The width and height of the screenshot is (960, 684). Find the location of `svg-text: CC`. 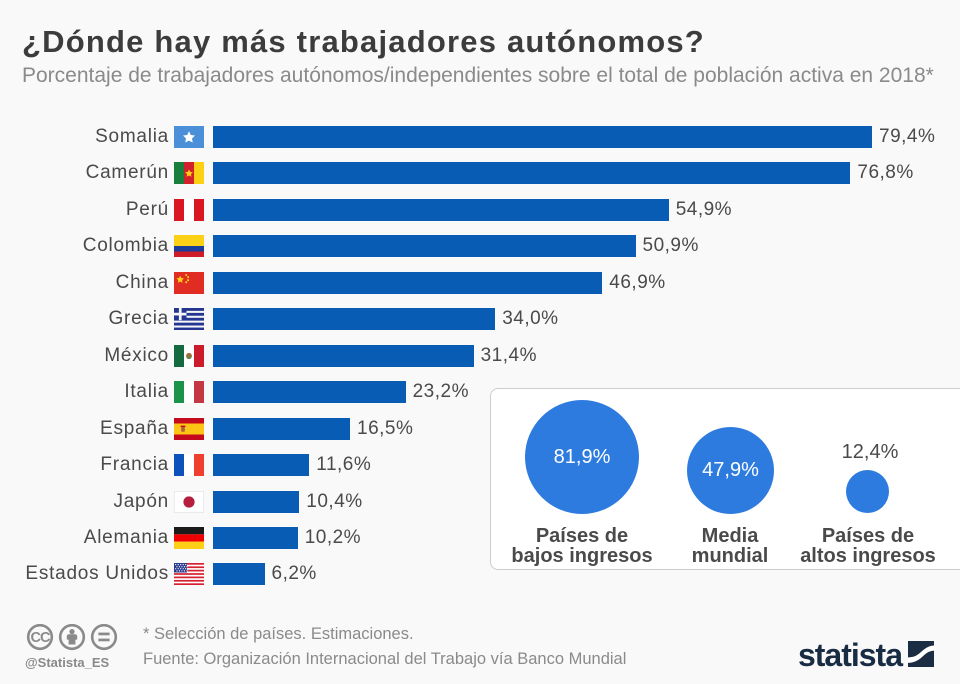

svg-text: CC is located at coordinates (41, 638).